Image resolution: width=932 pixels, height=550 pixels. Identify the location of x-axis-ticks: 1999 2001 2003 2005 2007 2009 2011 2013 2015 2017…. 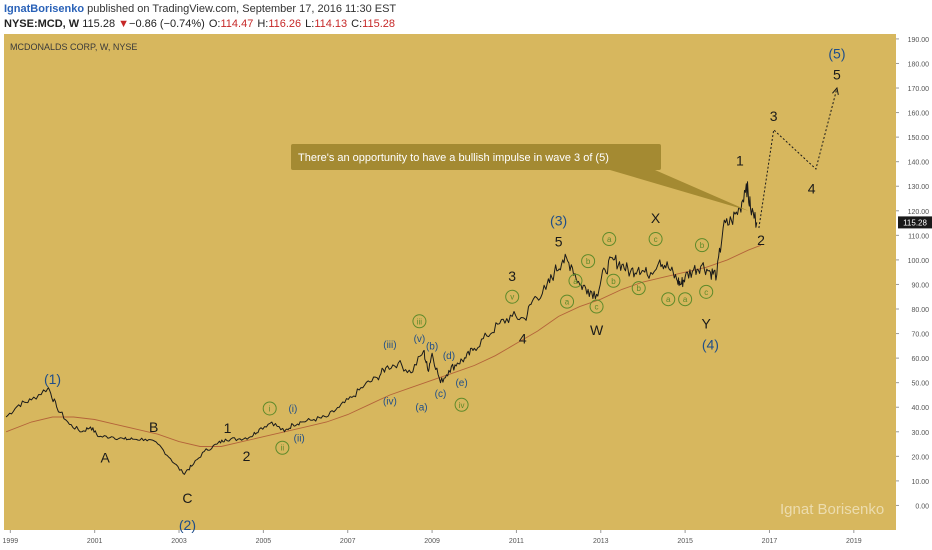
(432, 537).